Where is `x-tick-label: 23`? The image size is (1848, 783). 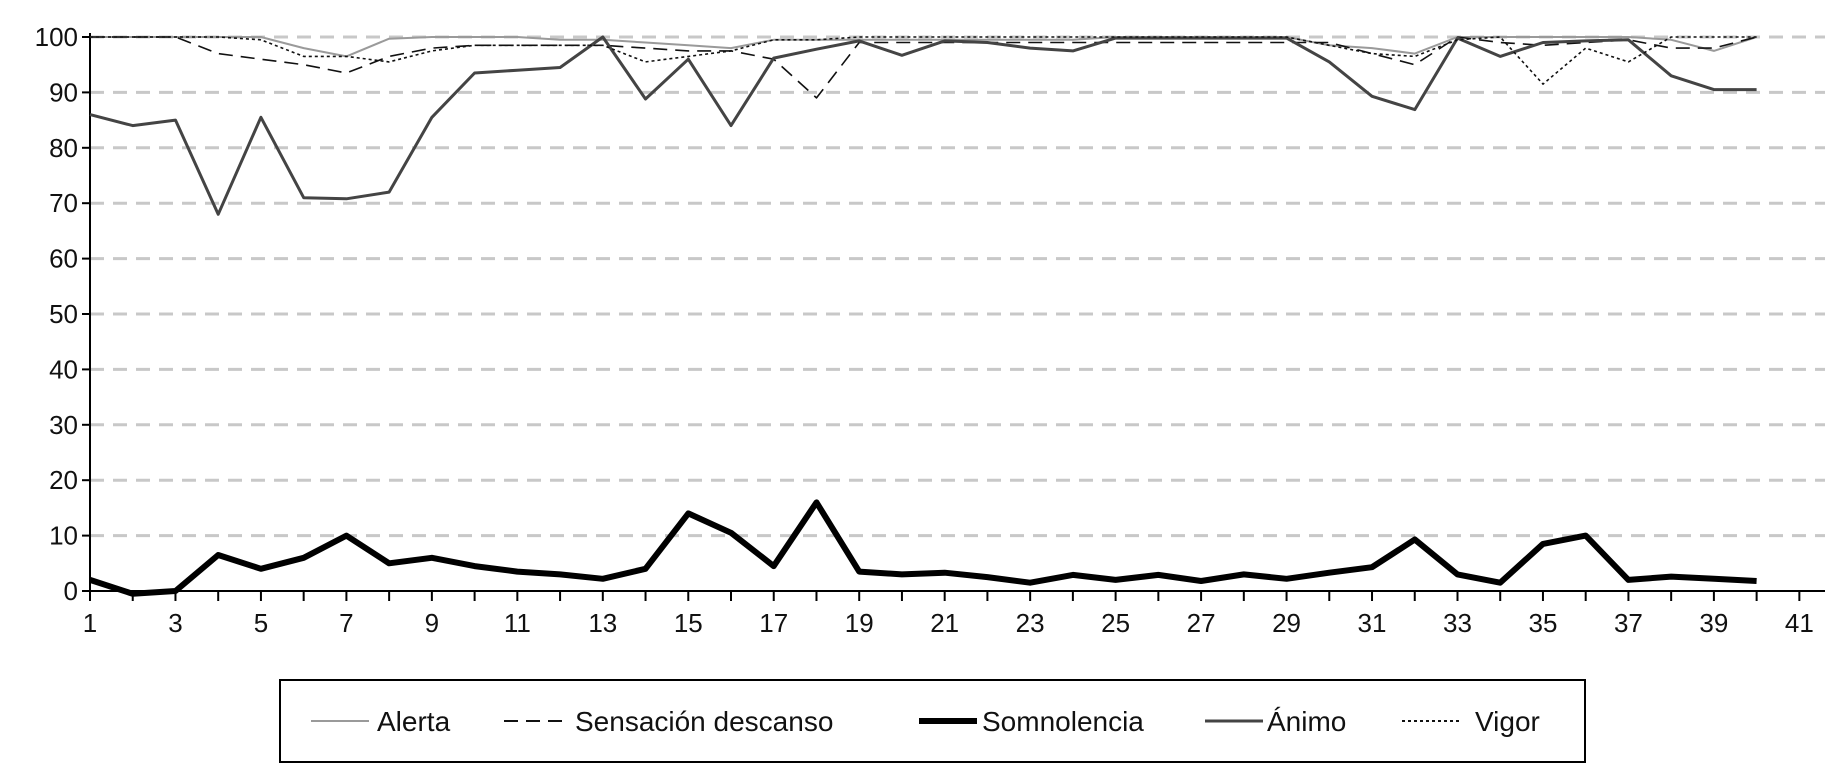
x-tick-label: 23 is located at coordinates (1030, 623).